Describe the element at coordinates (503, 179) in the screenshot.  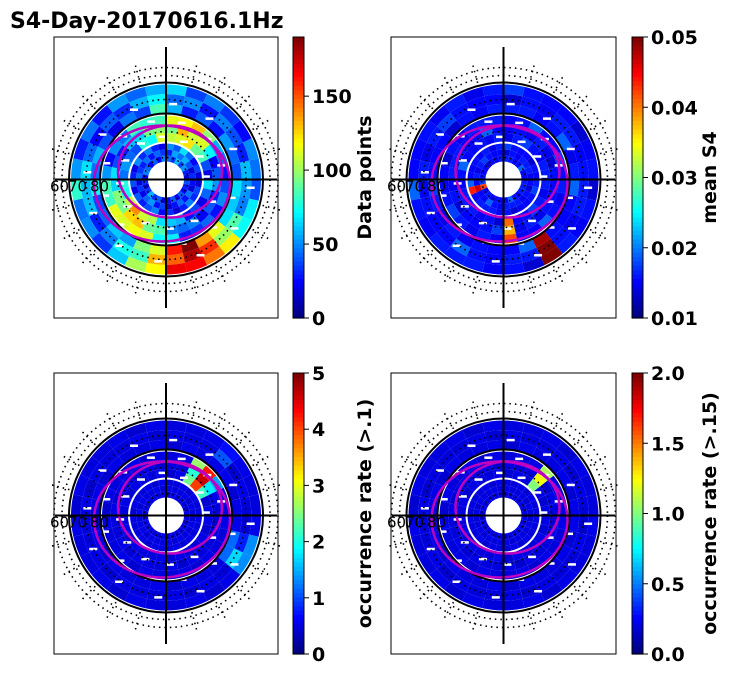
I see `latitude-circle` at that location.